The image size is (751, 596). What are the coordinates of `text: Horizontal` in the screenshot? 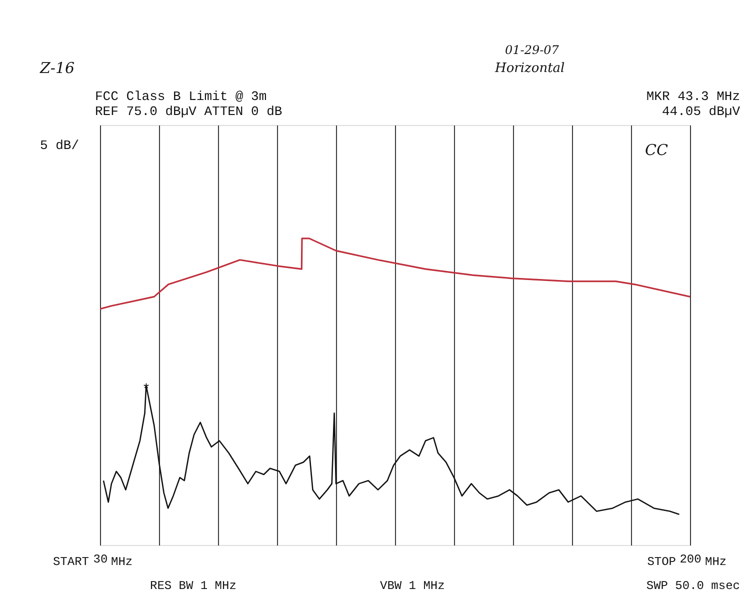 It's located at (529, 68).